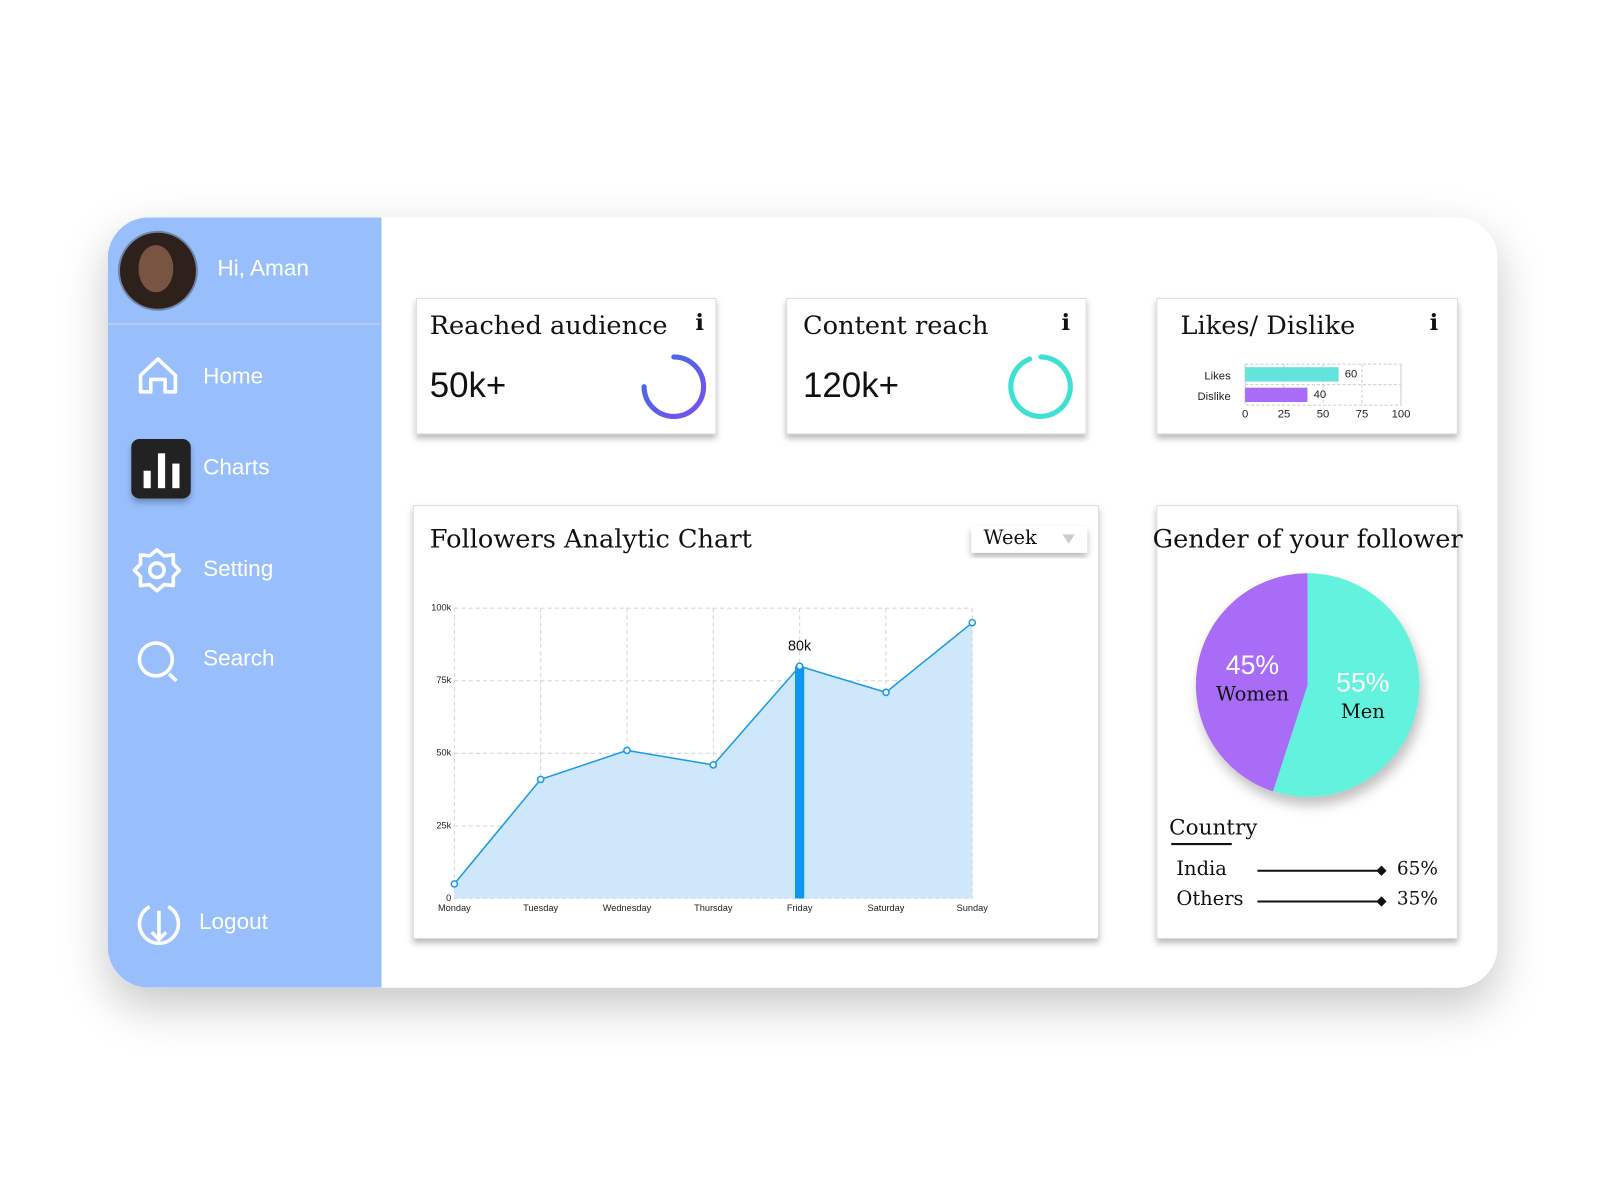 This screenshot has width=1600, height=1200. What do you see at coordinates (627, 908) in the screenshot?
I see `x-tick-label: Wednesday` at bounding box center [627, 908].